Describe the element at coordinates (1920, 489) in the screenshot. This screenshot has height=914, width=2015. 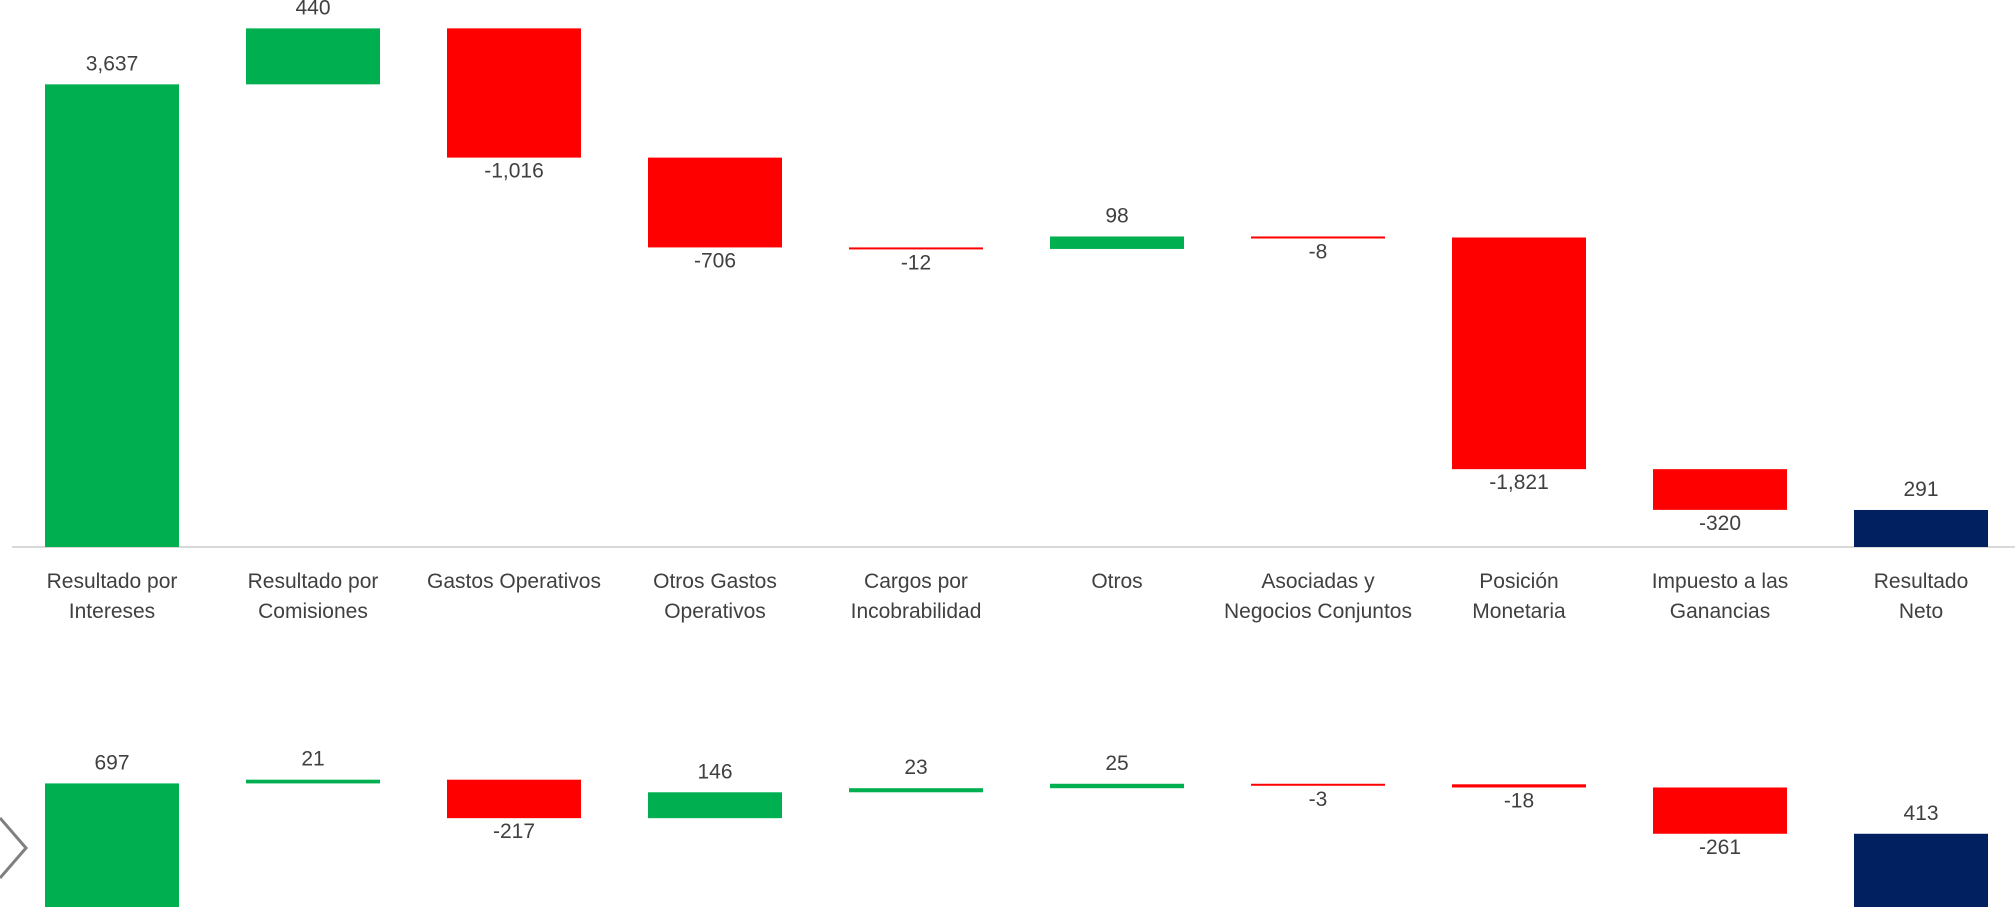
I see `data-label: 291` at that location.